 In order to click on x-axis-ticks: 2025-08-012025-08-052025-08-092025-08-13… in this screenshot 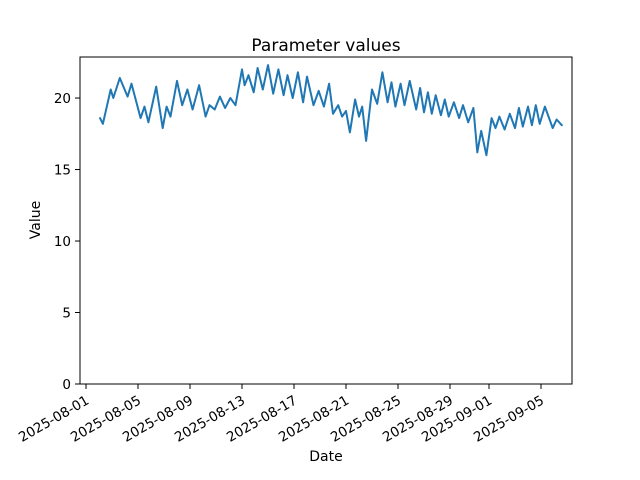, I will do `click(281, 415)`.